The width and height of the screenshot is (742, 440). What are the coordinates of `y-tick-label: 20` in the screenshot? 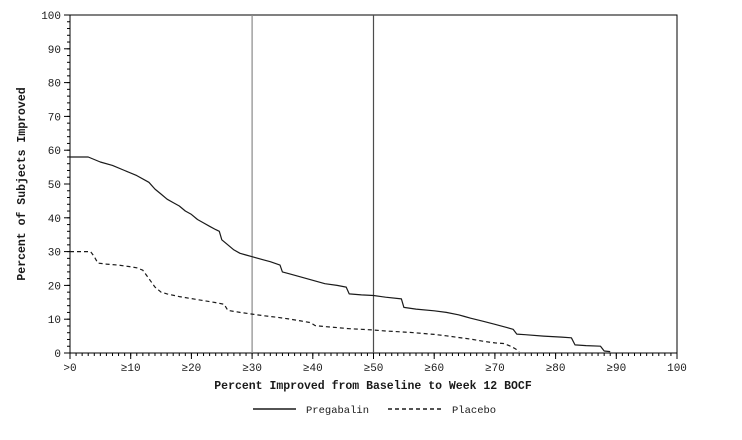 It's located at (54, 287).